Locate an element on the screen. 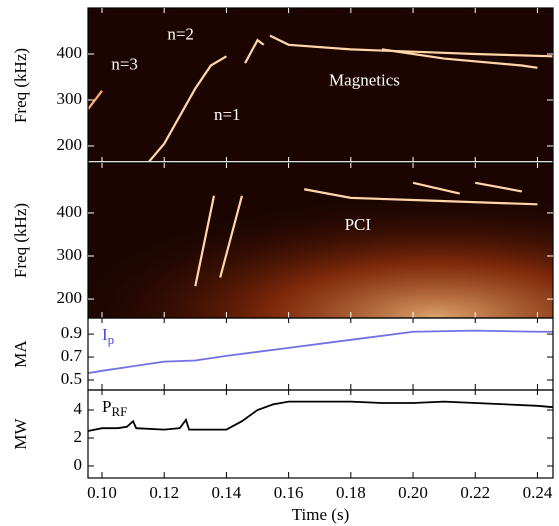 This screenshot has width=559, height=526. annotation: n=3 is located at coordinates (124, 63).